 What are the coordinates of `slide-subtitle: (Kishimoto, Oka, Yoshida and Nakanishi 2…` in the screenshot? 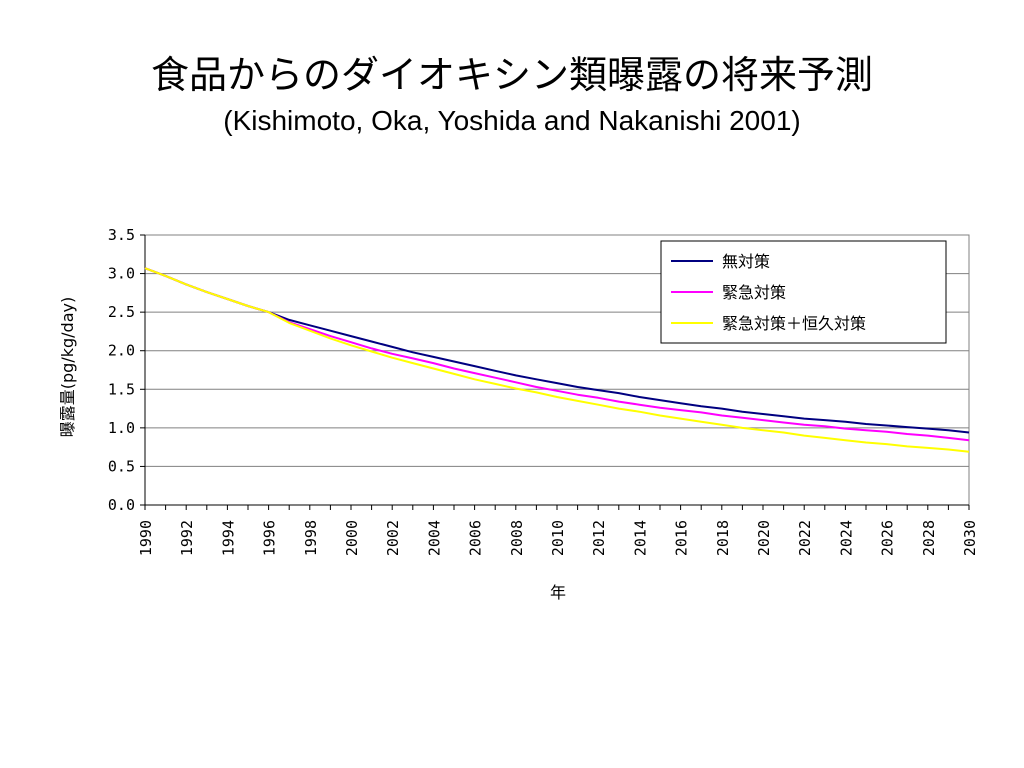 It's located at (512, 120).